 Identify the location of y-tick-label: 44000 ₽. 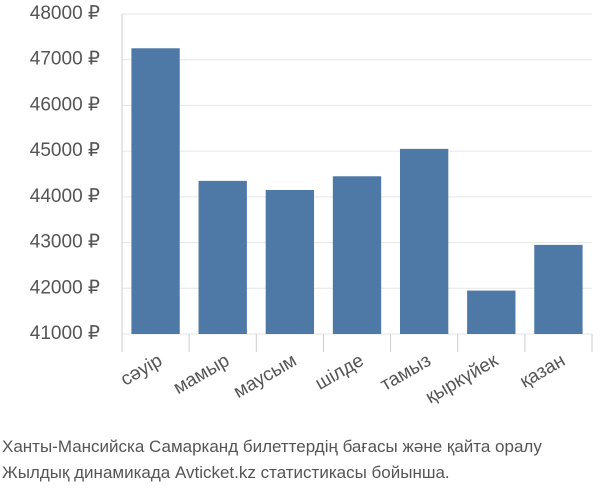
(65, 196).